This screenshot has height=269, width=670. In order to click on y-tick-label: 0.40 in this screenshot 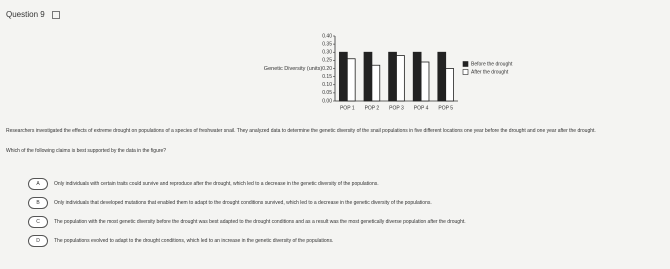, I will do `click(327, 36)`.